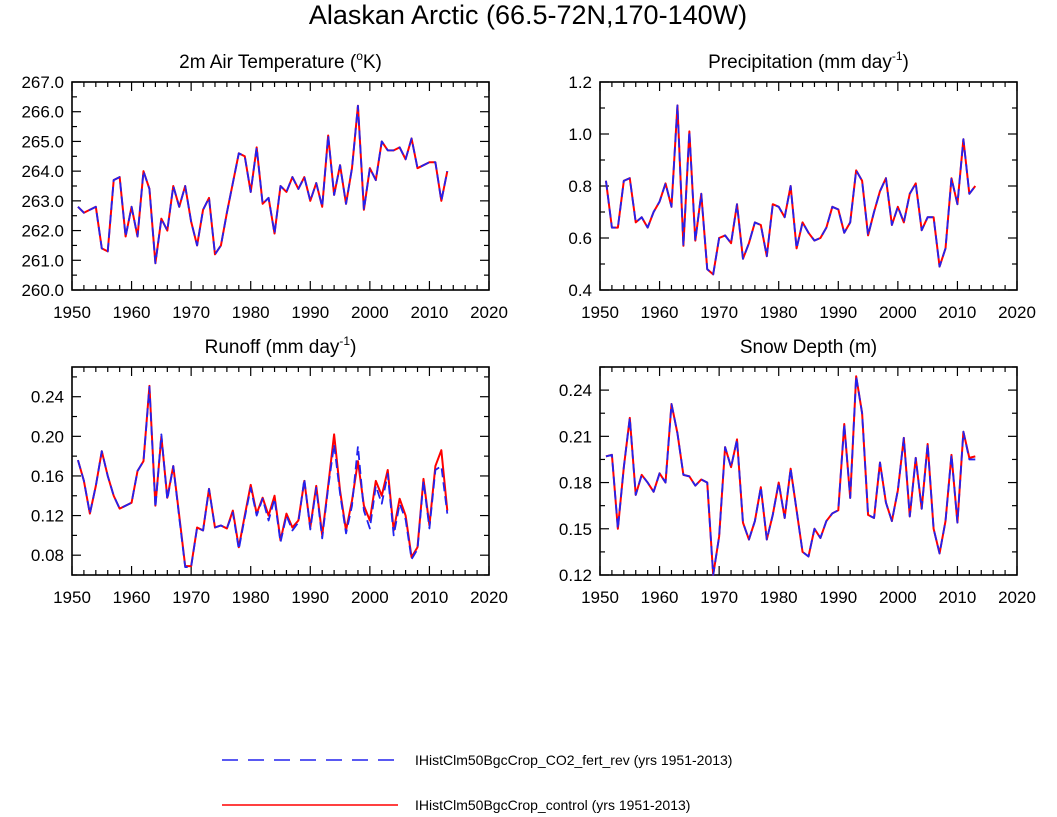 Image resolution: width=1057 pixels, height=817 pixels. What do you see at coordinates (42, 260) in the screenshot?
I see `y-tick-label: 261.0` at bounding box center [42, 260].